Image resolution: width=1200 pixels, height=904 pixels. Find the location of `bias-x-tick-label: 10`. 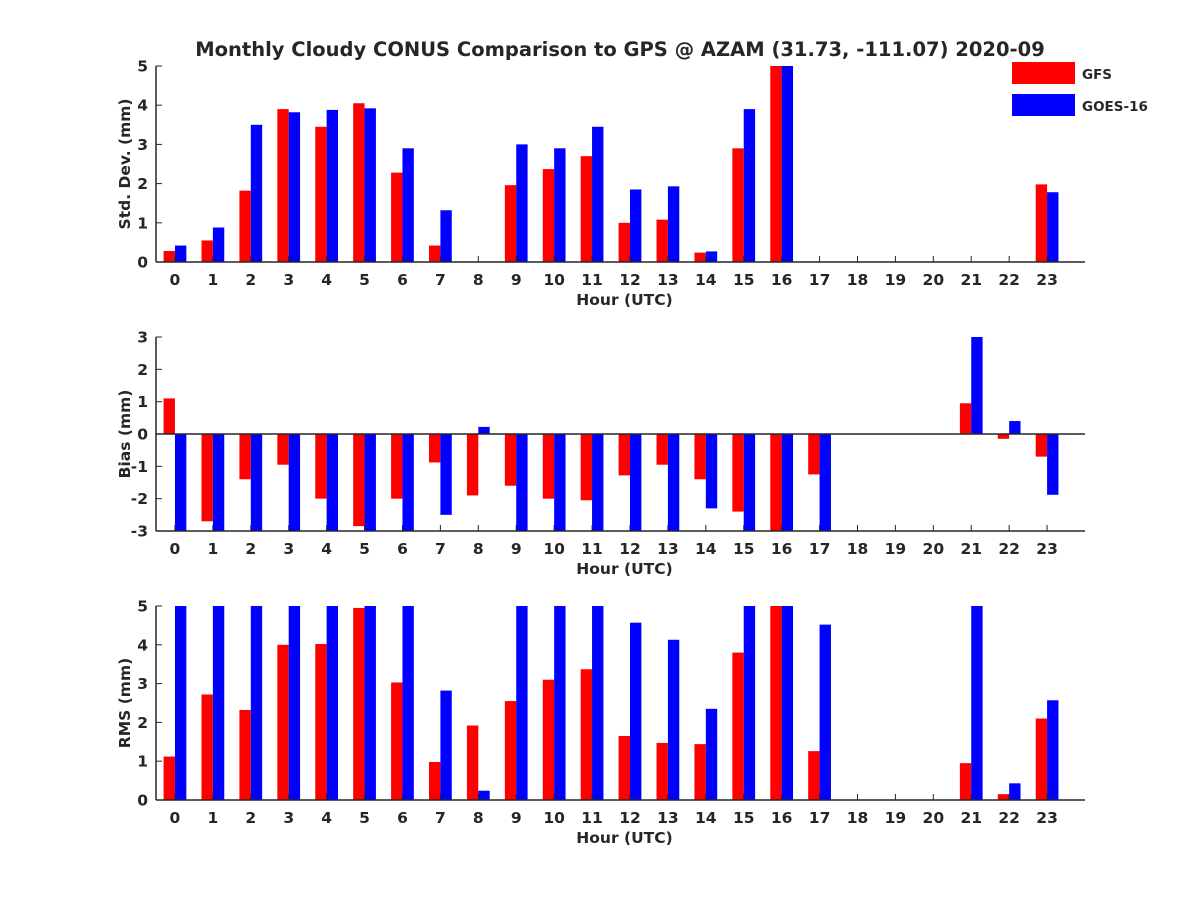

bias-x-tick-label: 10 is located at coordinates (554, 549).